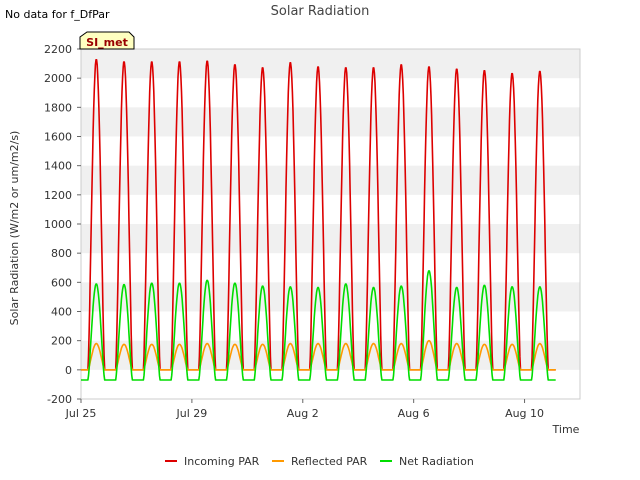 The width and height of the screenshot is (640, 480). Describe the element at coordinates (58, 195) in the screenshot. I see `y-tick-label: 1200` at that location.